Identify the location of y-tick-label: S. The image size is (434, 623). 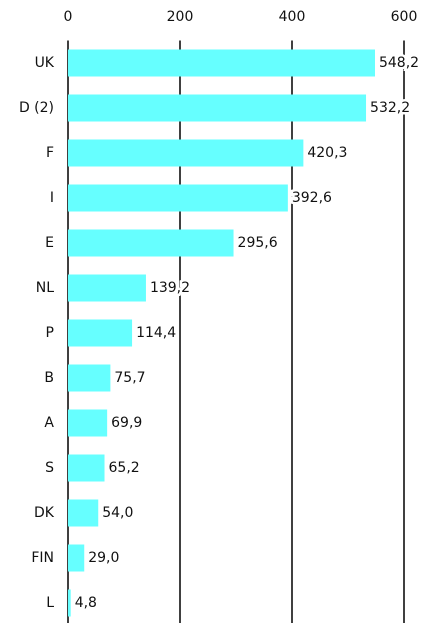
(49, 468).